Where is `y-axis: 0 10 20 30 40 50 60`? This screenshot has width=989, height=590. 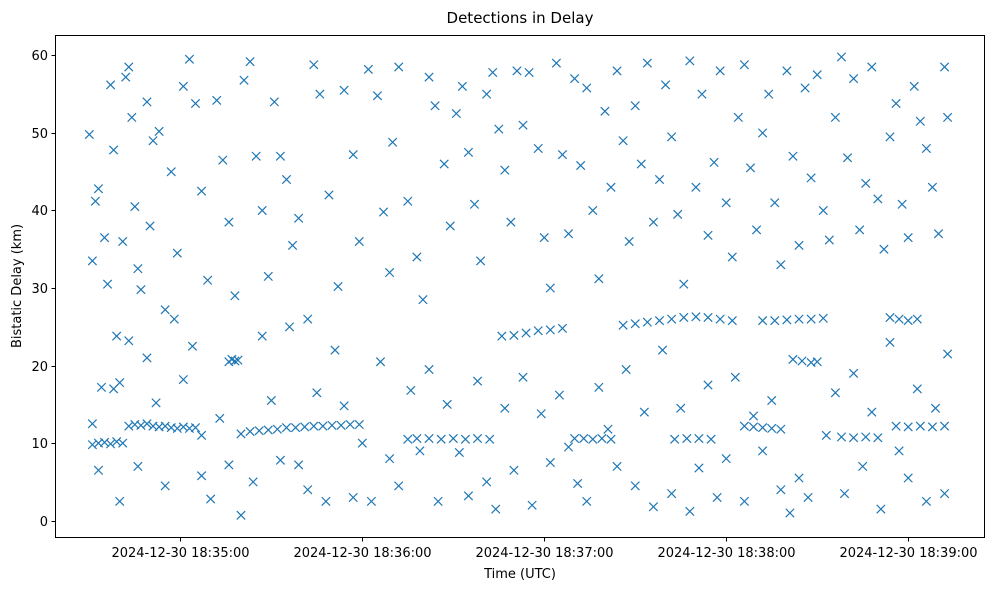
y-axis: 0 10 20 30 40 50 60 is located at coordinates (43, 289).